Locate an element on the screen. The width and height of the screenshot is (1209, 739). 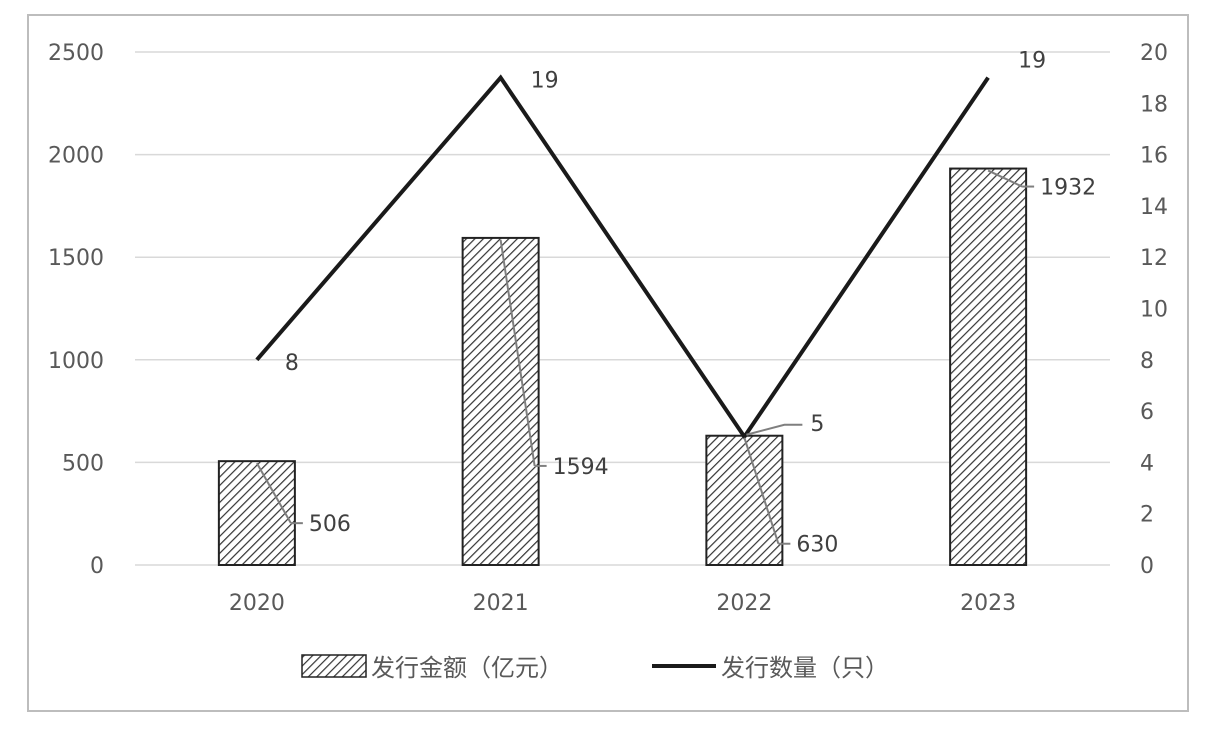
bar-data-label: 506 is located at coordinates (330, 524).